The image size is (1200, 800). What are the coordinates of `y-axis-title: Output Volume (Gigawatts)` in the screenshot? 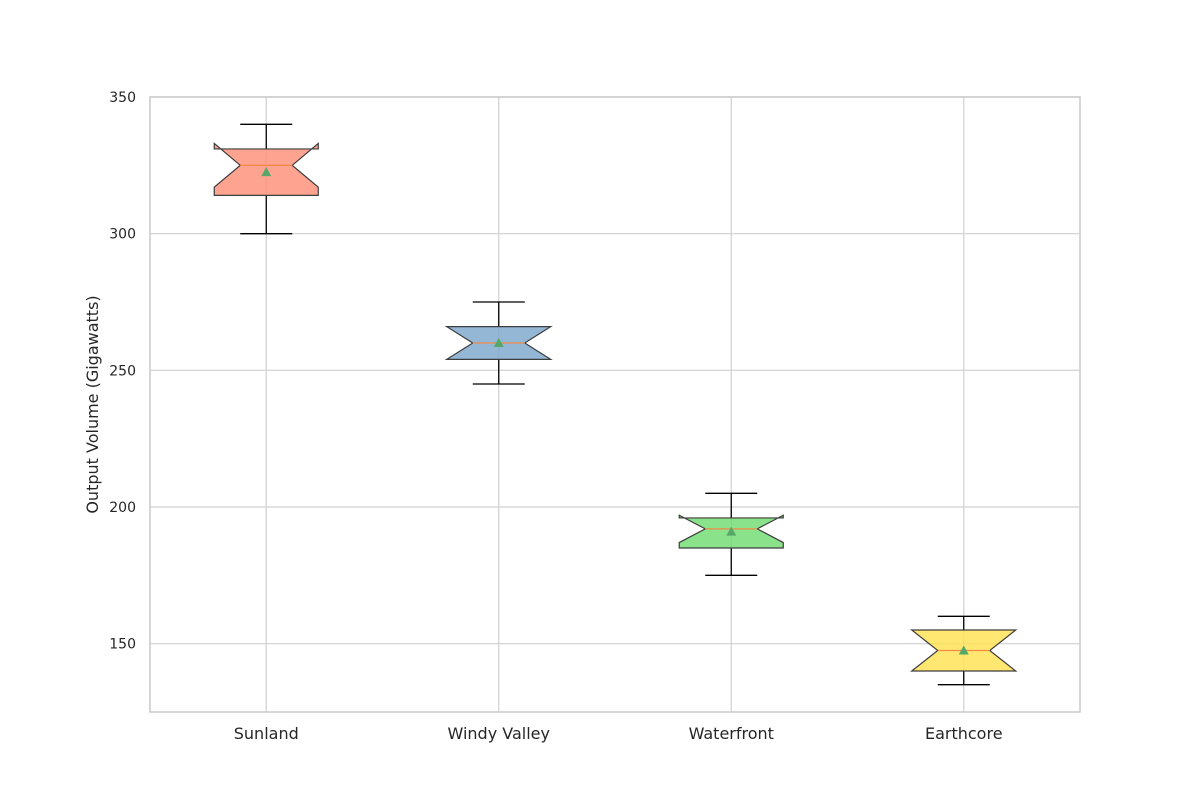 It's located at (92, 404).